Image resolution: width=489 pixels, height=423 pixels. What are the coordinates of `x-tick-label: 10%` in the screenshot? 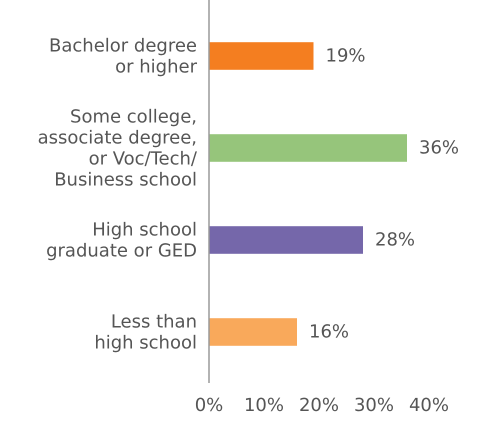 It's located at (264, 405).